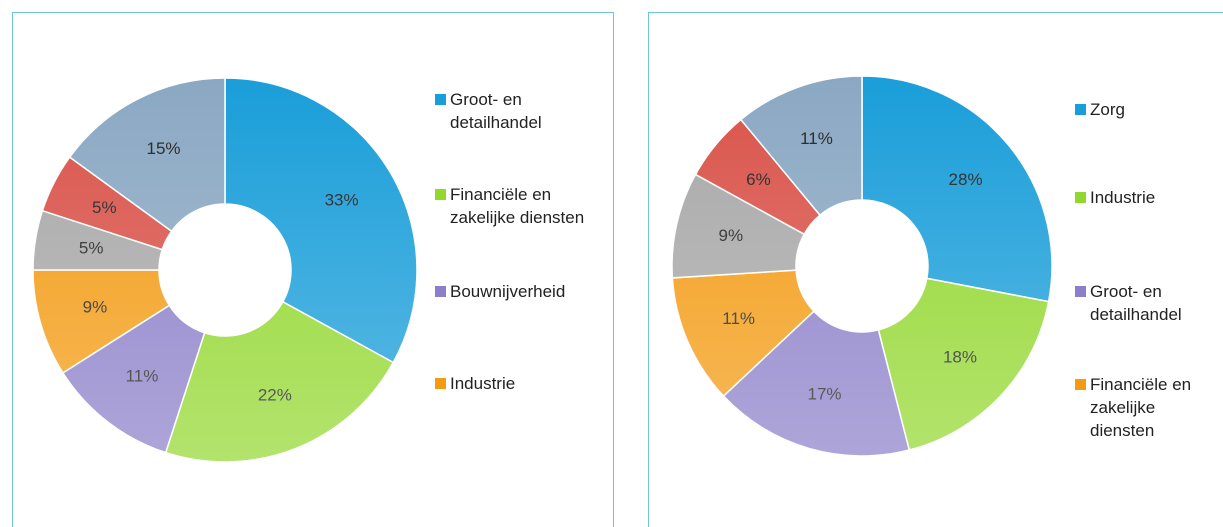  What do you see at coordinates (824, 394) in the screenshot?
I see `data-label: 17%` at bounding box center [824, 394].